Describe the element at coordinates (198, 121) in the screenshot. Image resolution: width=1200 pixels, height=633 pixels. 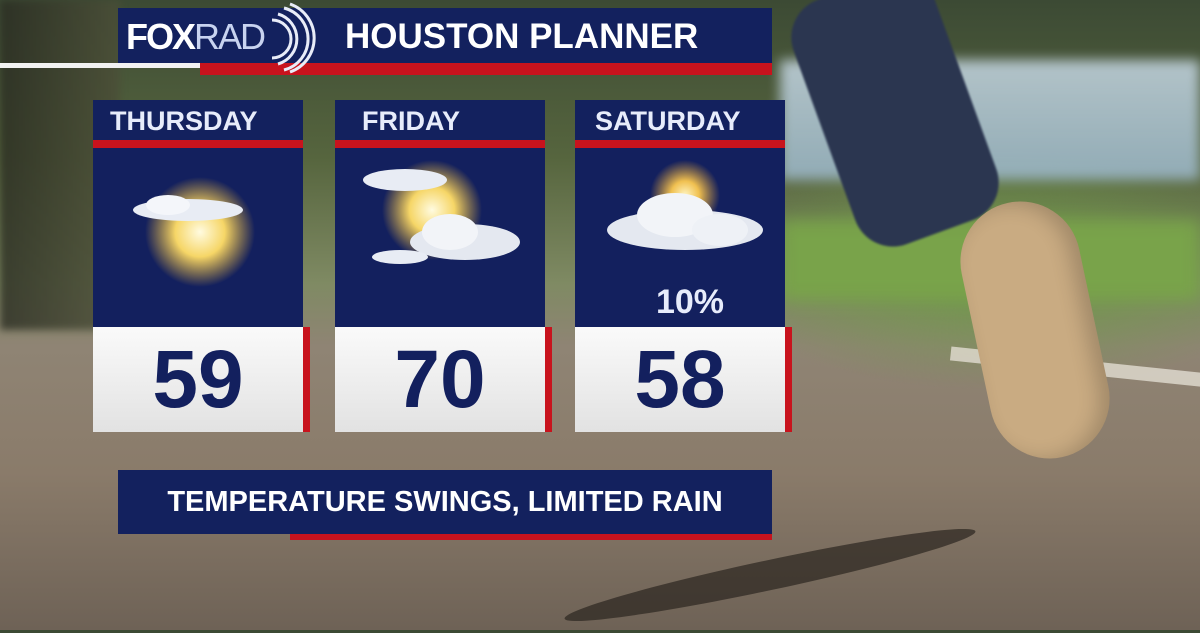
I see `day-label: THURSDAY` at that location.